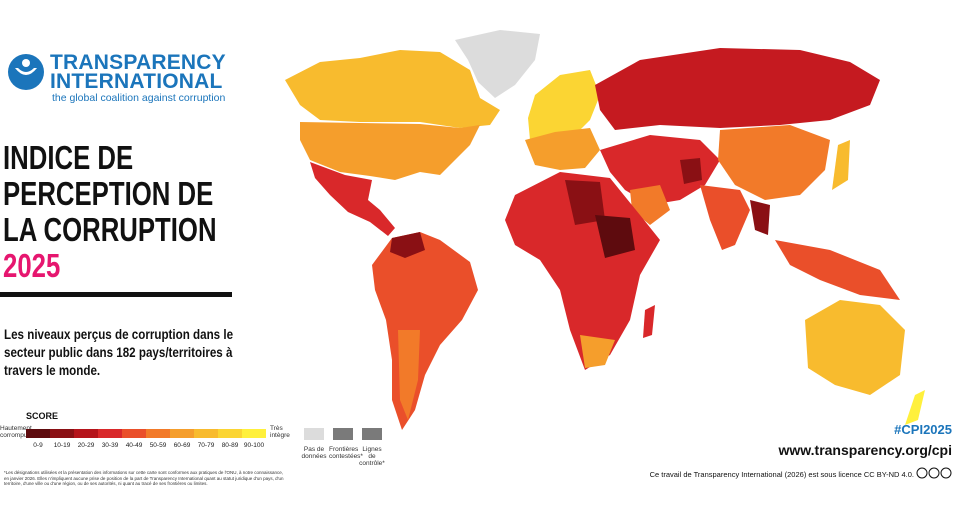 This screenshot has height=512, width=960. Describe the element at coordinates (110, 445) in the screenshot. I see `legend-bin-label: 30-39` at that location.